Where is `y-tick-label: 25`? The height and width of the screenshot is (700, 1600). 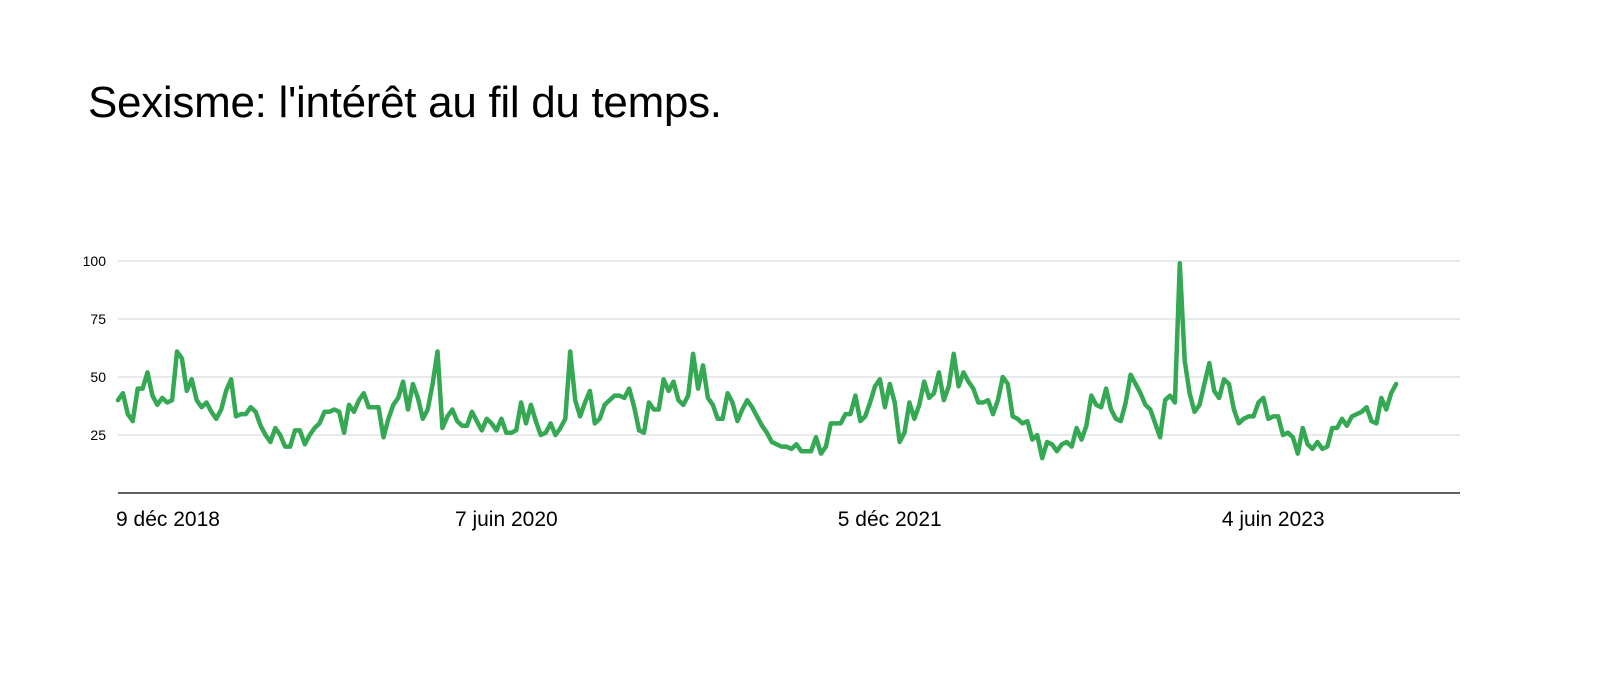 y-tick-label: 25 is located at coordinates (98, 435).